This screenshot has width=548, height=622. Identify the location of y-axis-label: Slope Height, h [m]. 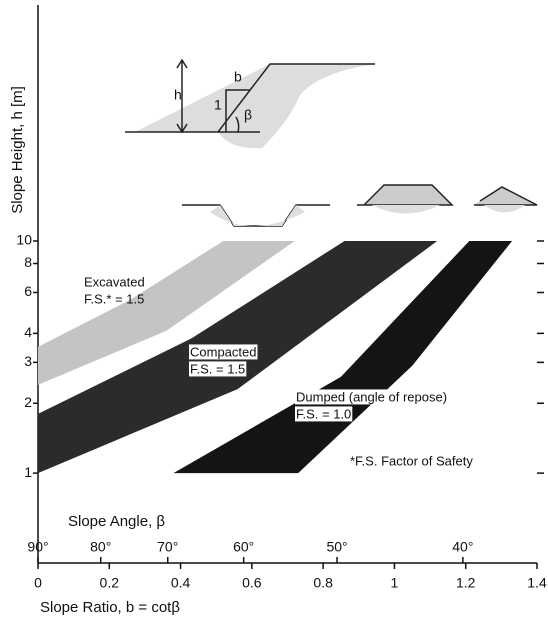
(17, 150).